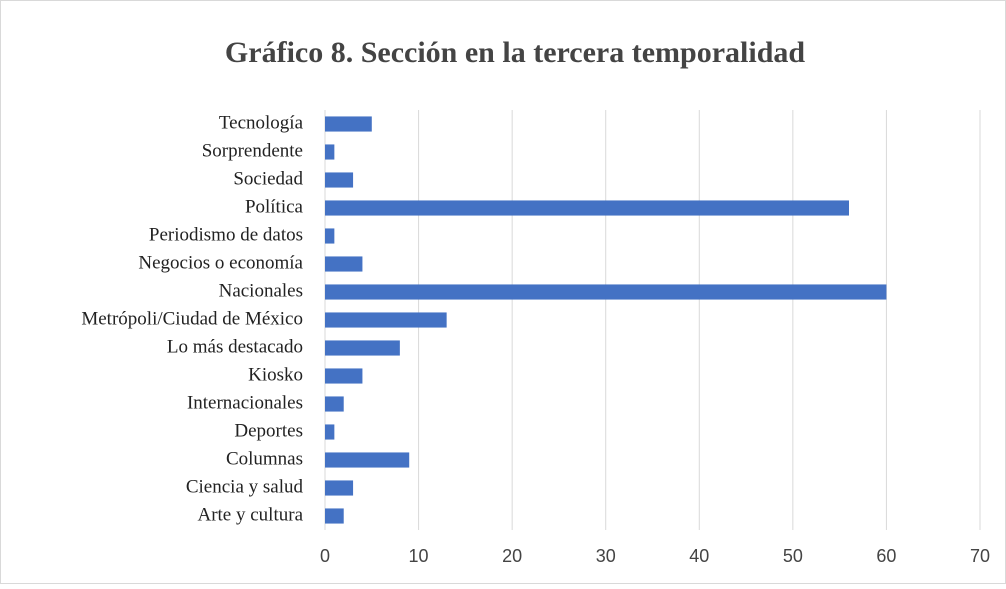 The width and height of the screenshot is (1006, 589). I want to click on y-tick-label: Negocios o economía, so click(220, 262).